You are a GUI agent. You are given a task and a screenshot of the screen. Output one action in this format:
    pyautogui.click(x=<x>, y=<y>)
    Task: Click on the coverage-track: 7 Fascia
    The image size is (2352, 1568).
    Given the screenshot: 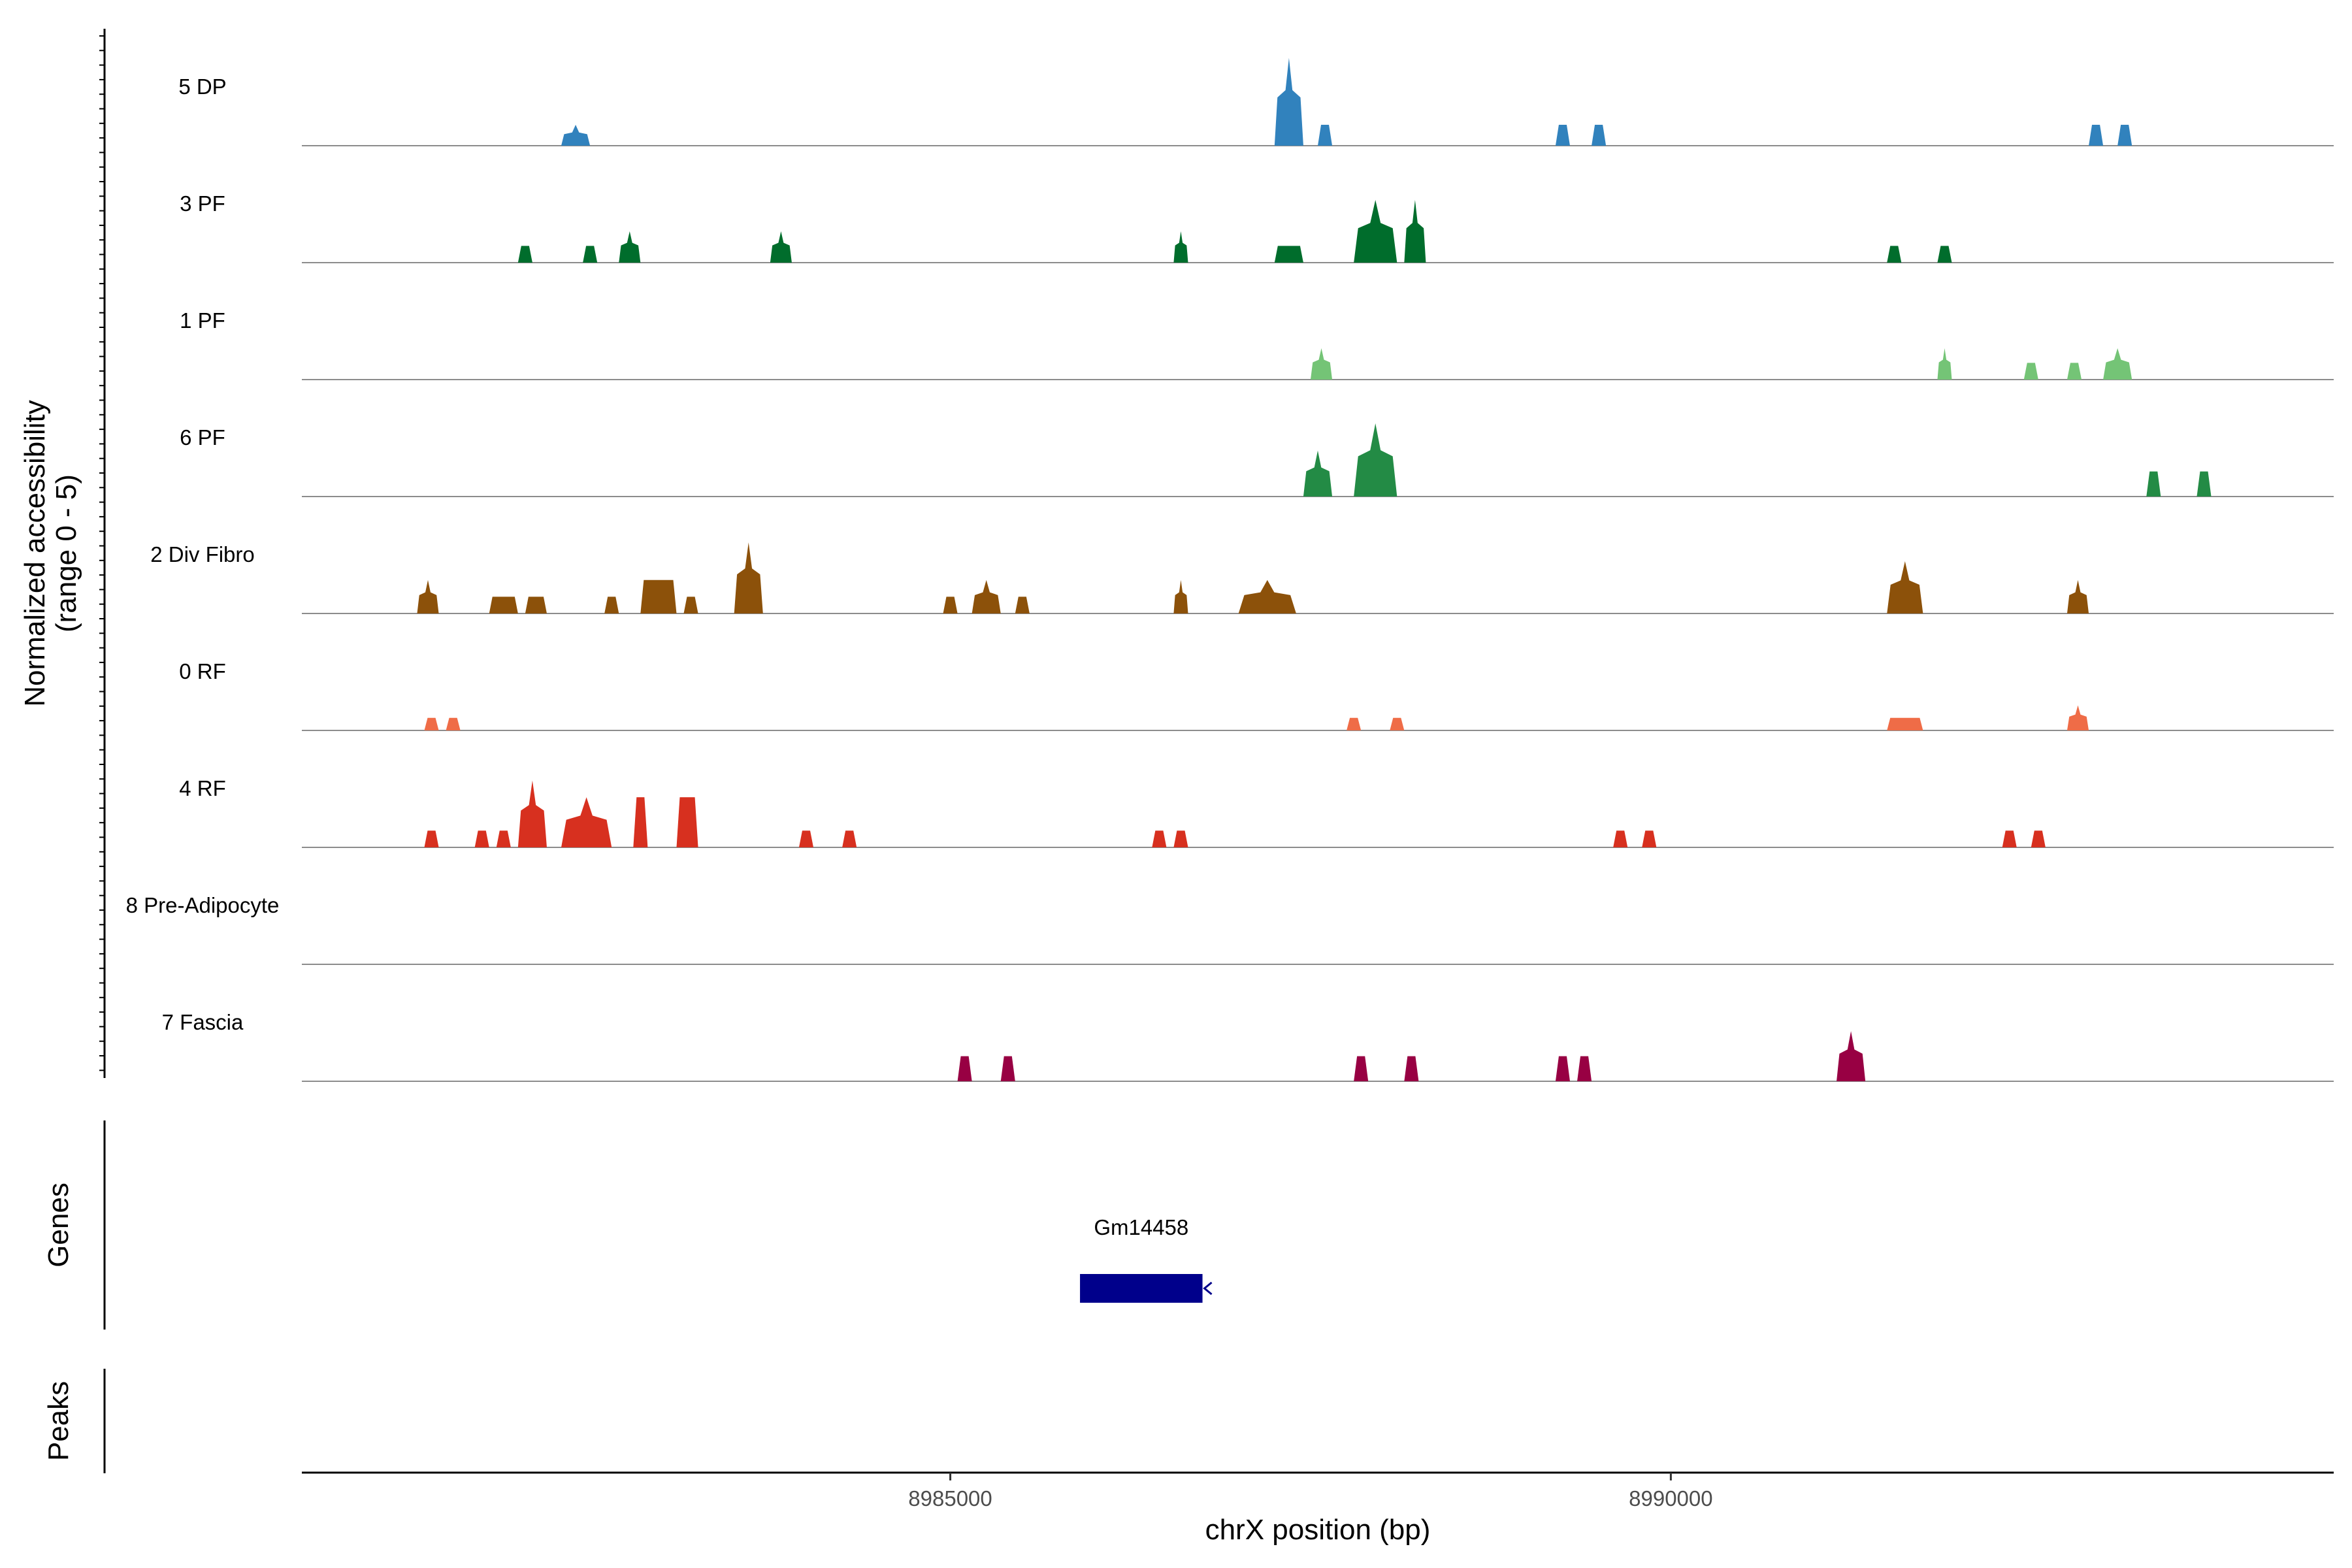 What is the action you would take?
    pyautogui.click(x=1248, y=1046)
    